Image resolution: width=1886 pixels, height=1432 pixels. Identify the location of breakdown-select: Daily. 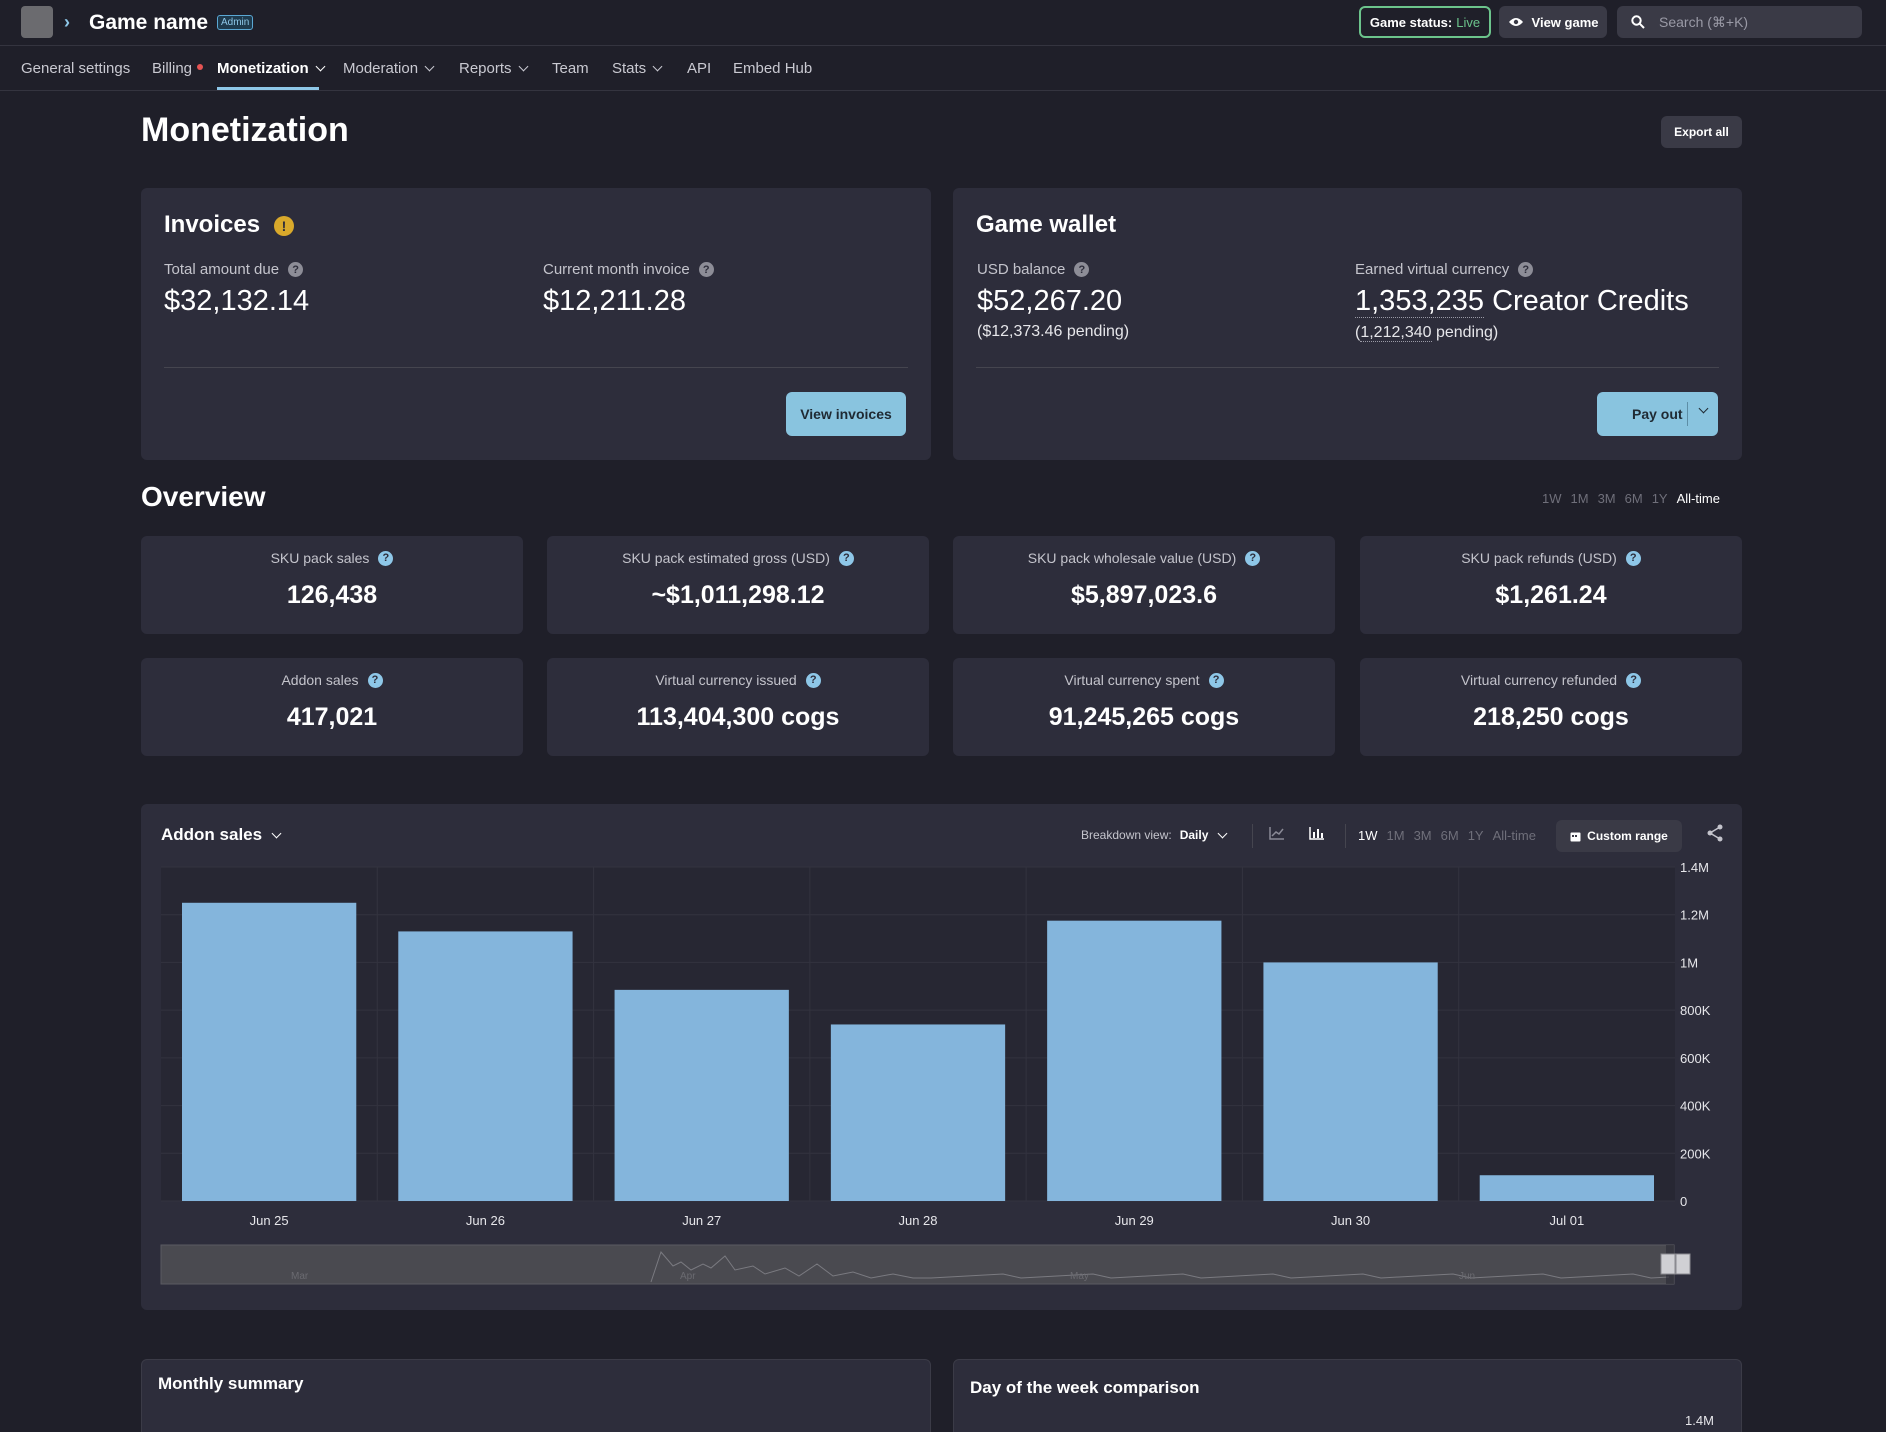
(1194, 835).